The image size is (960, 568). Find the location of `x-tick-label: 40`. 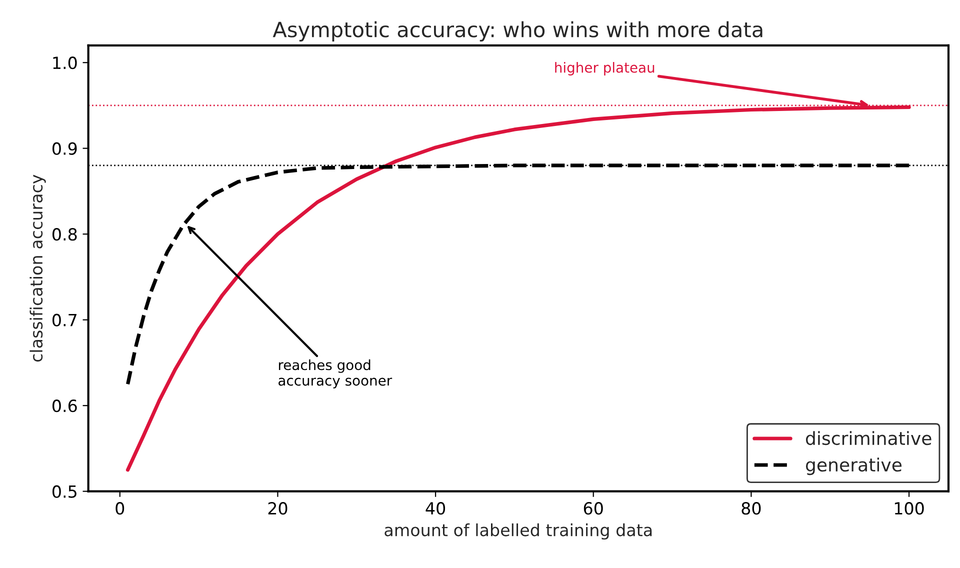

x-tick-label: 40 is located at coordinates (436, 508).